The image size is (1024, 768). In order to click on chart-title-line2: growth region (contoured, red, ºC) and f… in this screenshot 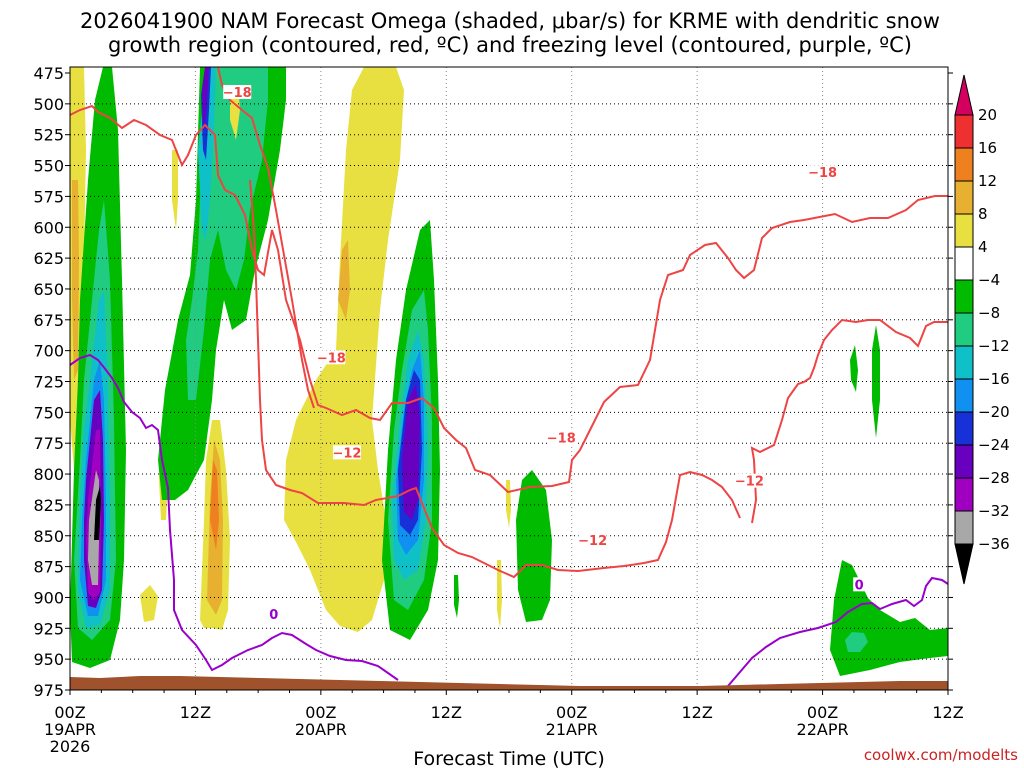, I will do `click(510, 45)`.